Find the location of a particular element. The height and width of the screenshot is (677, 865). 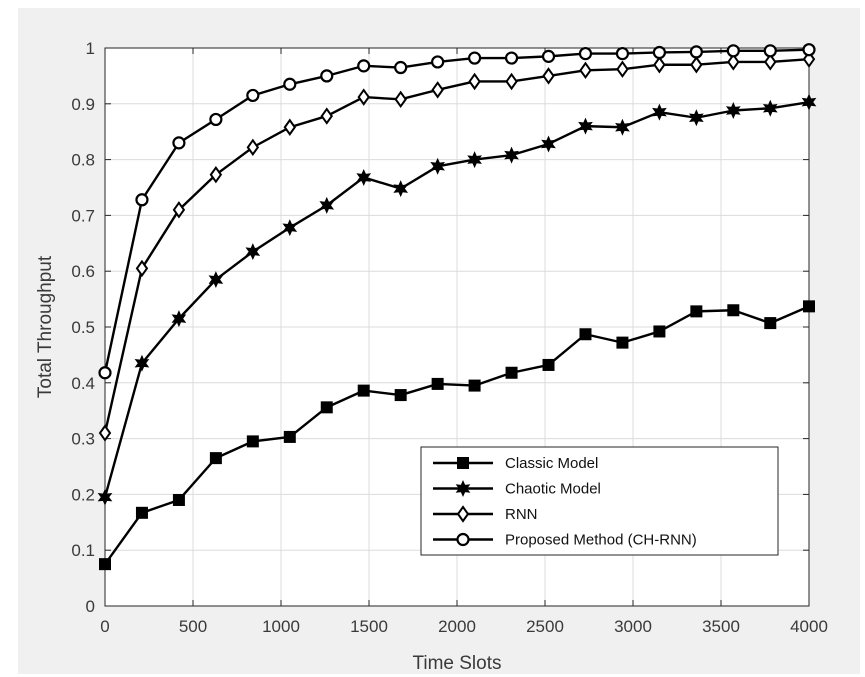

y-tick-label: 0.8 is located at coordinates (83, 160).